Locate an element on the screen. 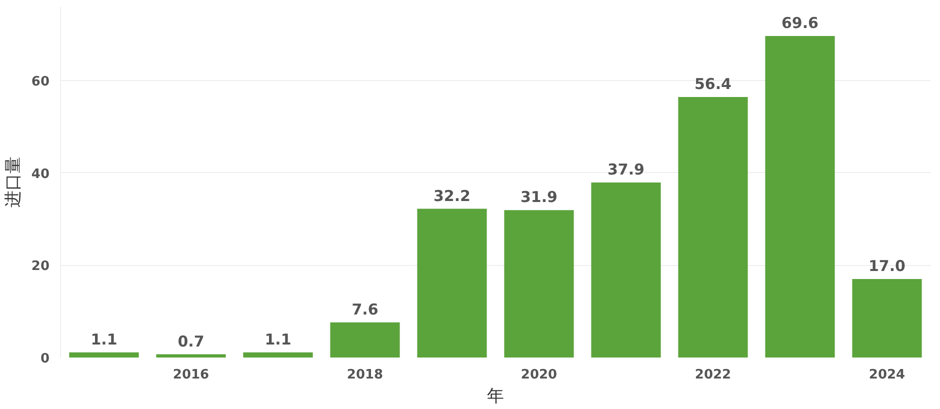 This screenshot has height=409, width=940. data-label: 31.9 is located at coordinates (539, 197).